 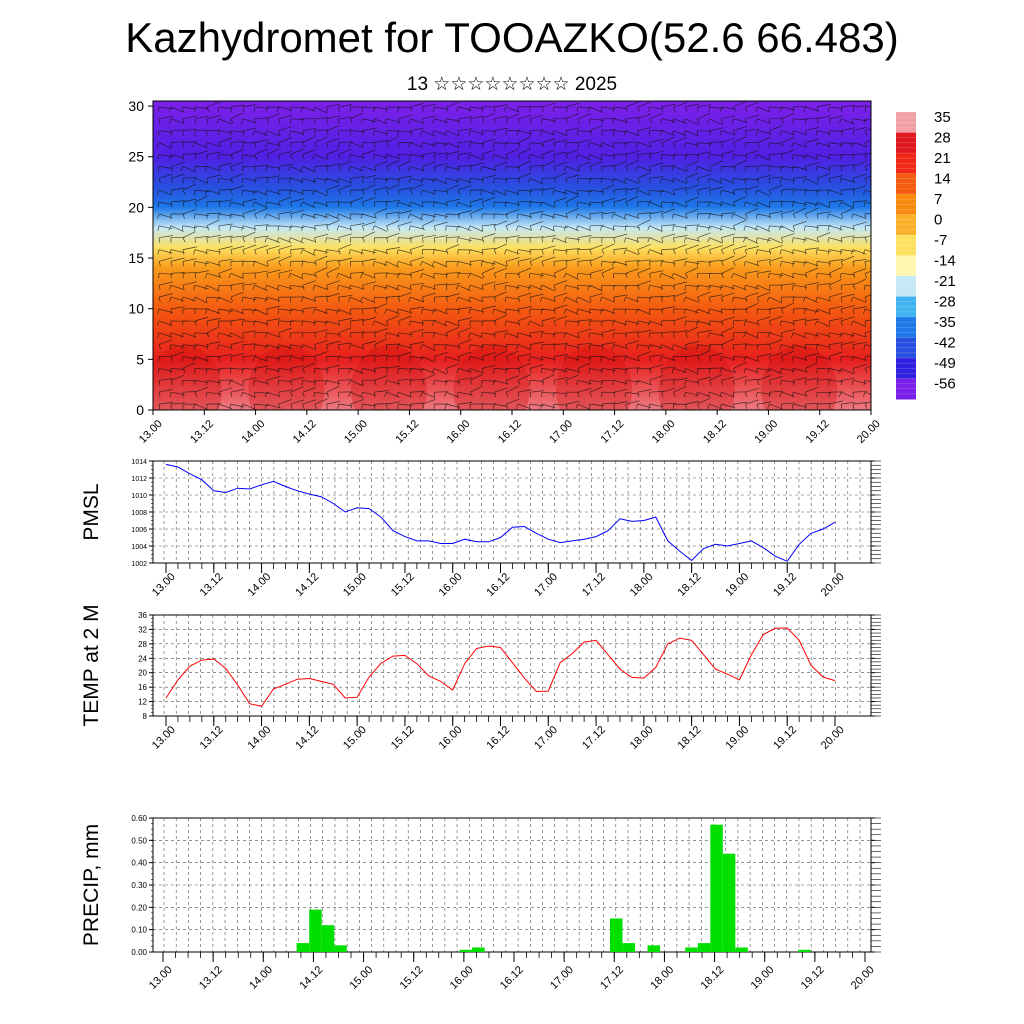 I want to click on x-tick-label: 17.12, so click(x=594, y=585).